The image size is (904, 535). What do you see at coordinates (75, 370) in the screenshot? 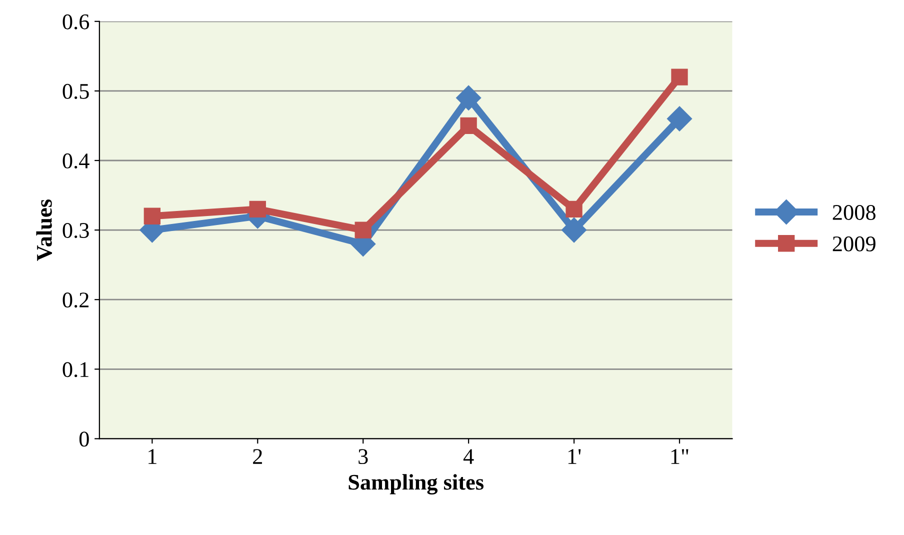
I see `y-tick-label: 0.1` at bounding box center [75, 370].